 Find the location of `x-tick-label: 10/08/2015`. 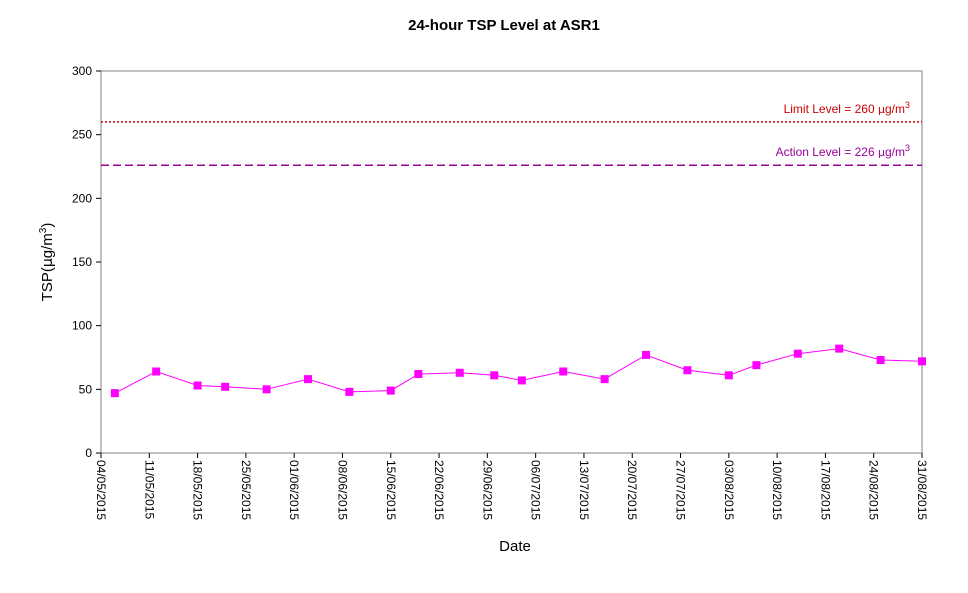

x-tick-label: 10/08/2015 is located at coordinates (777, 490).